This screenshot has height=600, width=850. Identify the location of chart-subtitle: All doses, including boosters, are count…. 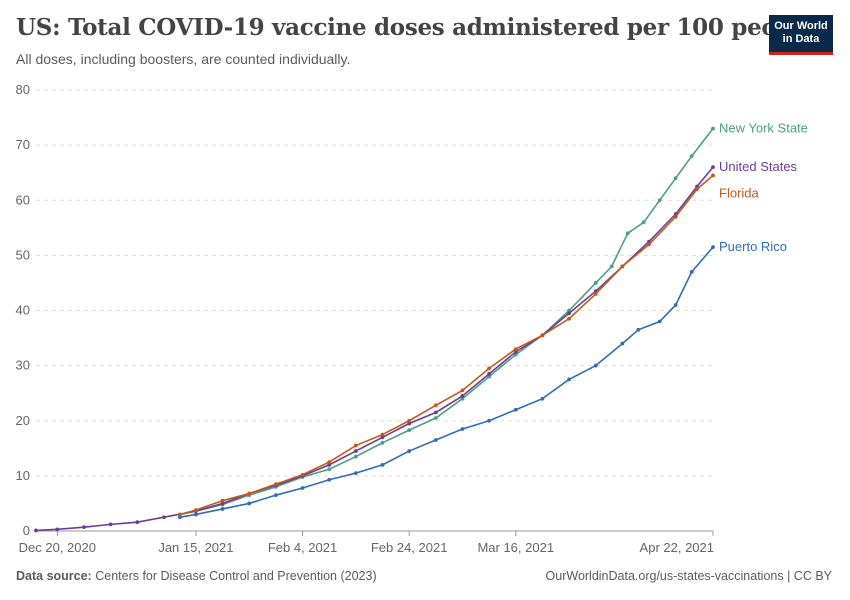
(183, 59).